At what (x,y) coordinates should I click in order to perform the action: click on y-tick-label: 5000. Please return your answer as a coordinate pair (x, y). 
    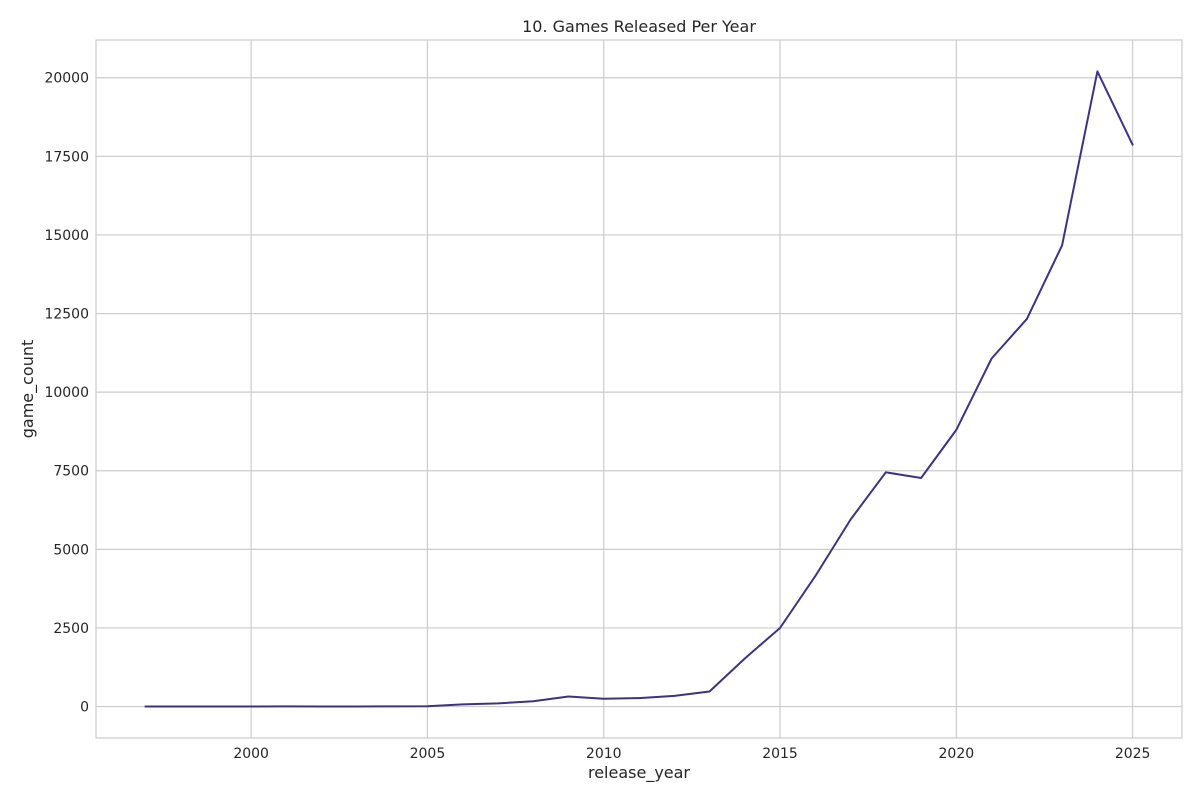
    Looking at the image, I should click on (71, 550).